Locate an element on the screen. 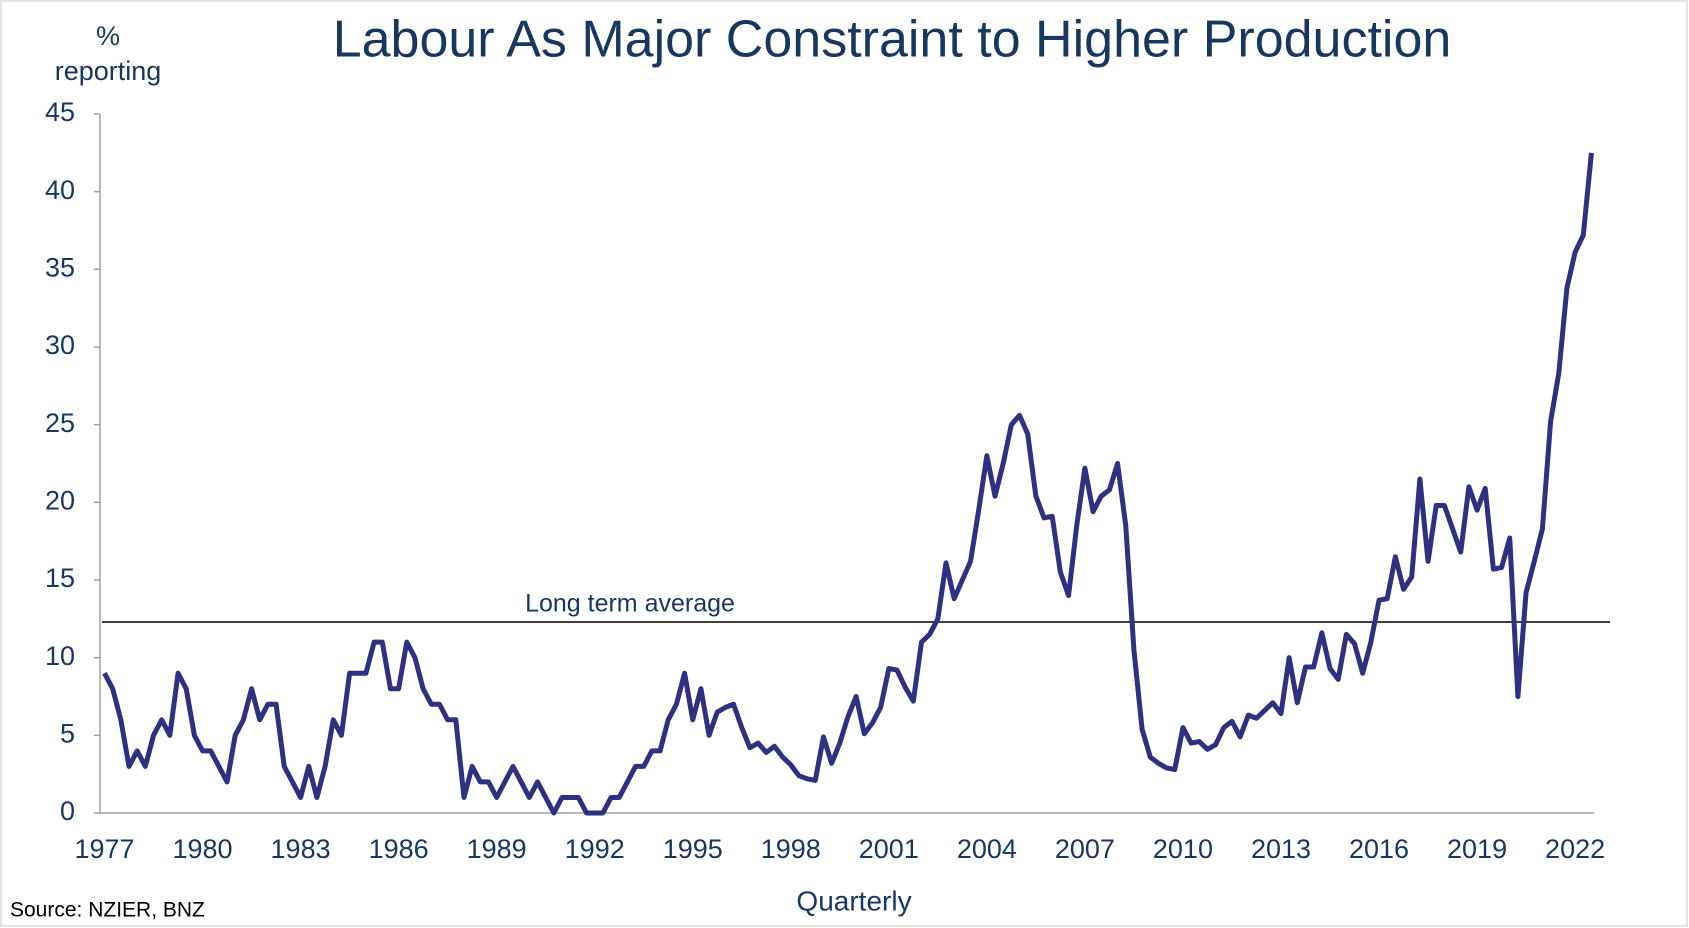 Image resolution: width=1689 pixels, height=928 pixels. y-tick-label: 10 is located at coordinates (60, 656).